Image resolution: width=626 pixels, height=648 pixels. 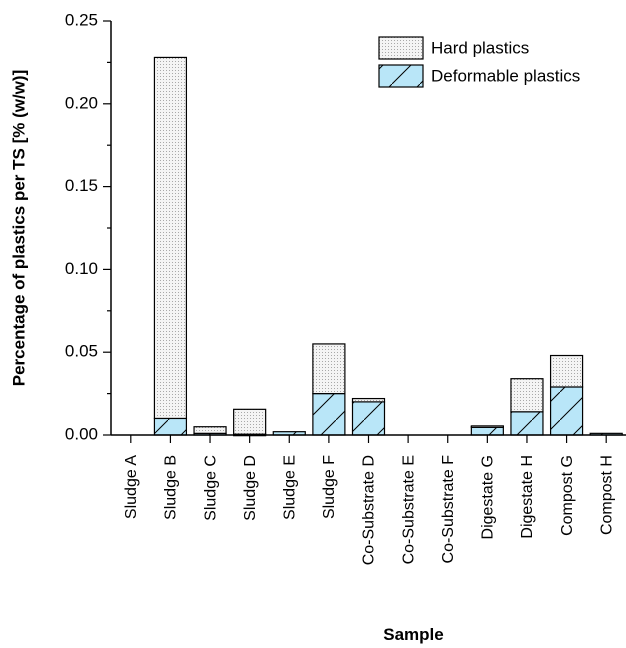 I want to click on y-tick-label-5: 0.25, so click(x=81, y=19).